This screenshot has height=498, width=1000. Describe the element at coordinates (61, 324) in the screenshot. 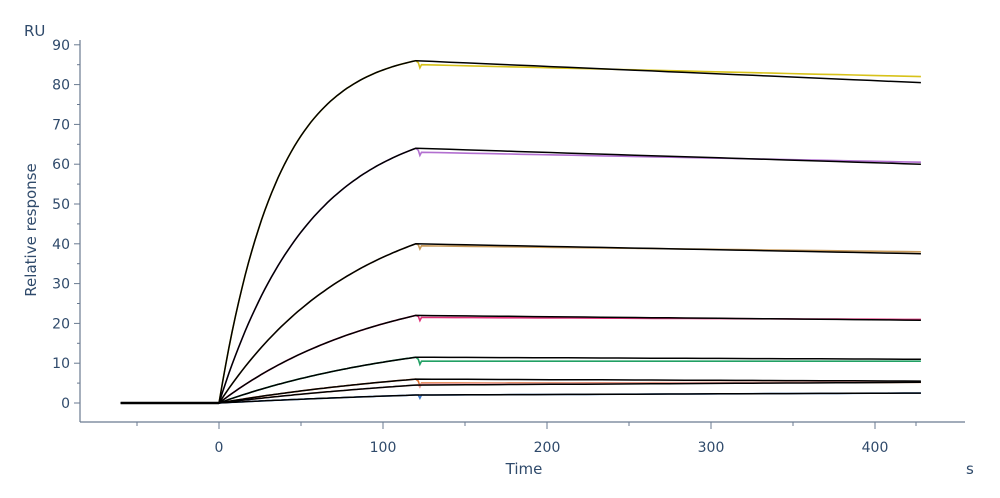

I see `y-tick-label: 20` at that location.